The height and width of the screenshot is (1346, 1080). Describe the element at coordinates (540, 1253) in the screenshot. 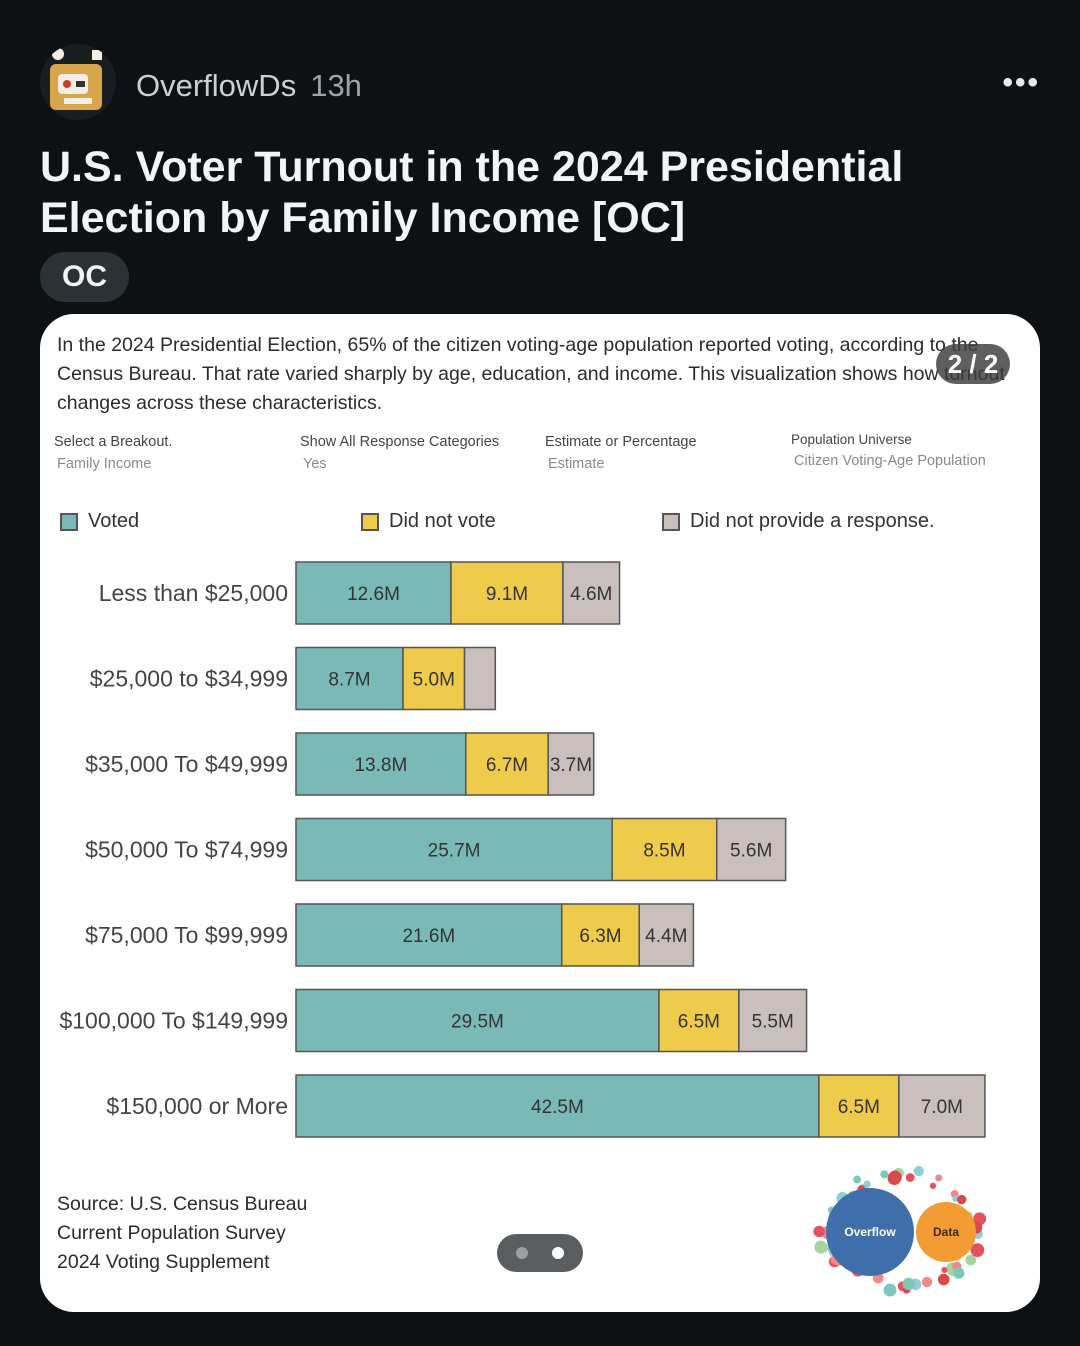

I see `carousel-pagination` at that location.